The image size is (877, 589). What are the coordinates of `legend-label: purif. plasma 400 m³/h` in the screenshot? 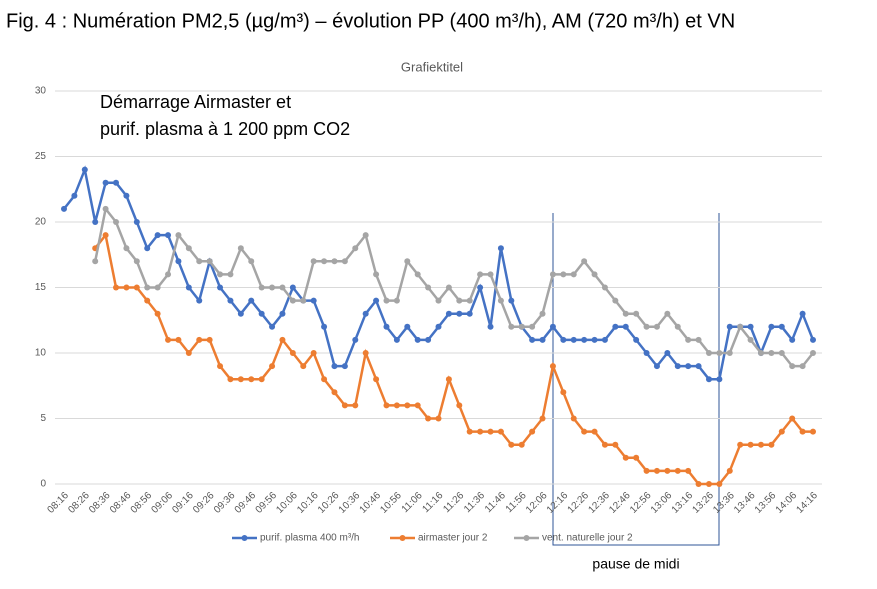 It's located at (310, 538).